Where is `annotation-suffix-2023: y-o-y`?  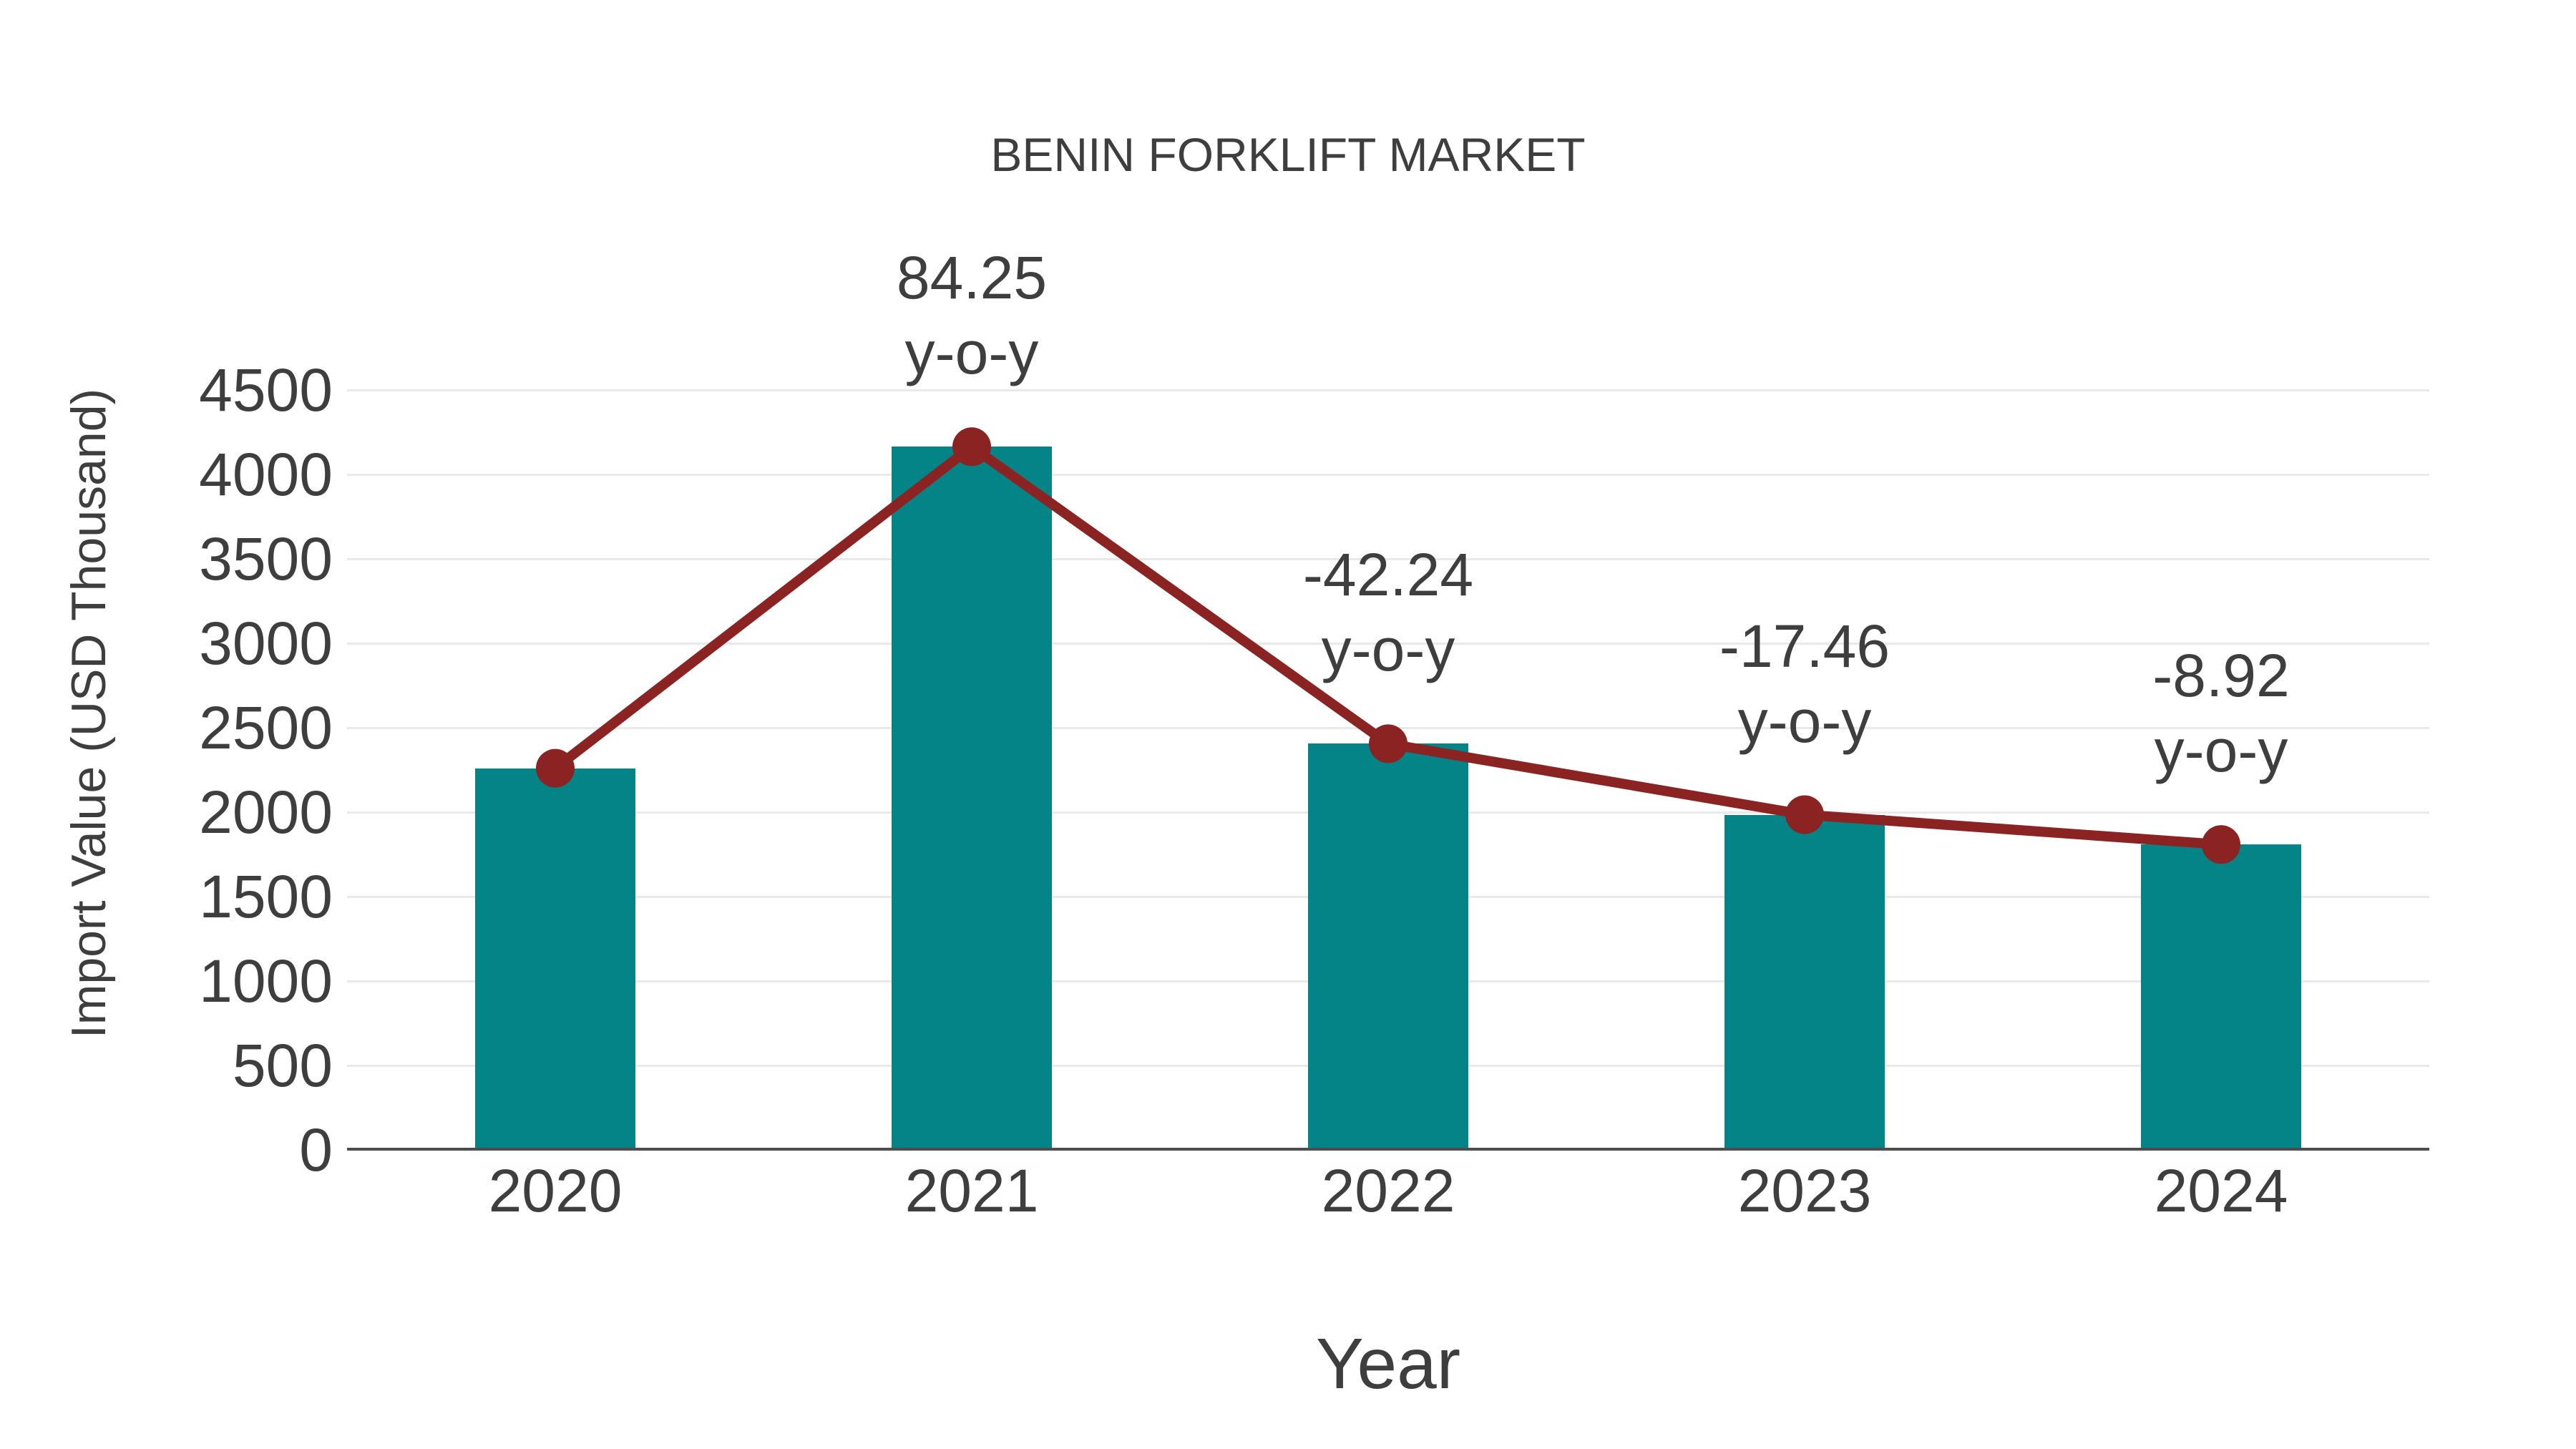
annotation-suffix-2023: y-o-y is located at coordinates (1804, 721).